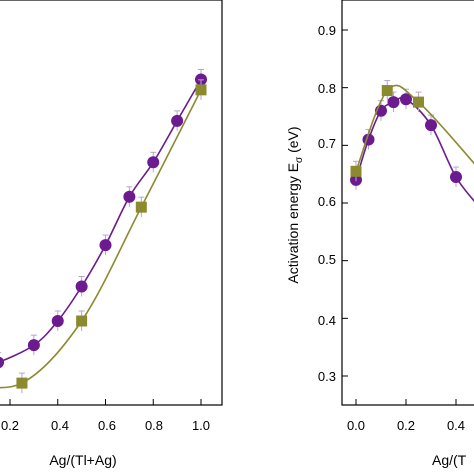 This screenshot has width=474, height=474. Describe the element at coordinates (154, 425) in the screenshot. I see `left-x-tick-label: 0.8` at that location.